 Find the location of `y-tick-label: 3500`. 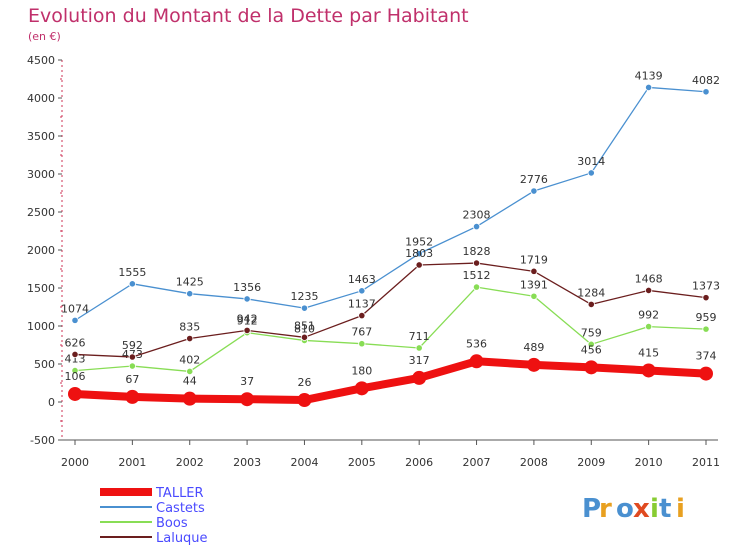

y-tick-label: 3500 is located at coordinates (41, 136).